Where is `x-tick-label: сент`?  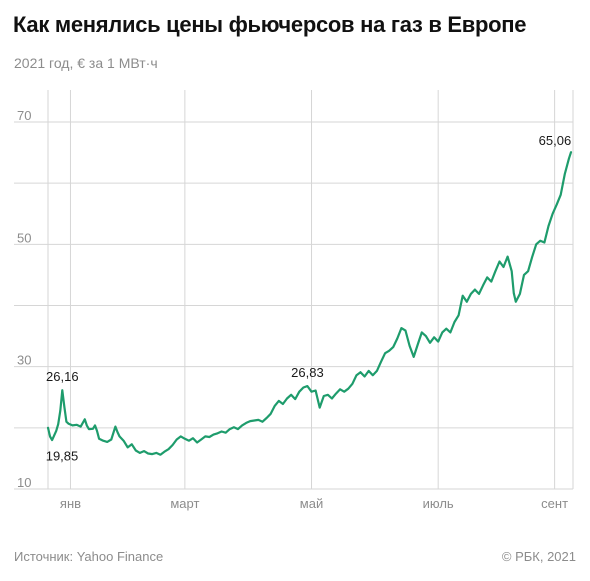
x-tick-label: сент is located at coordinates (554, 503).